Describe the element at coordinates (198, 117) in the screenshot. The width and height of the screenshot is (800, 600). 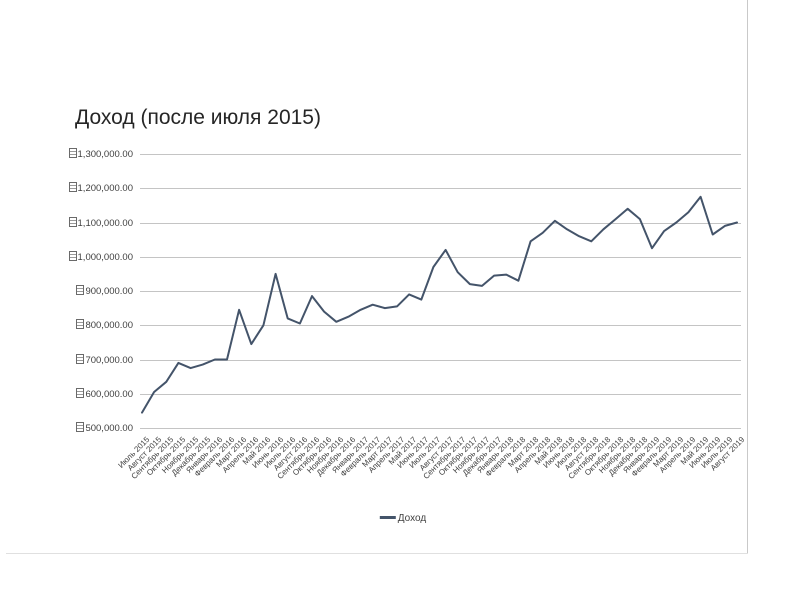
I see `chart-title: Доход (после июля 2015)` at that location.